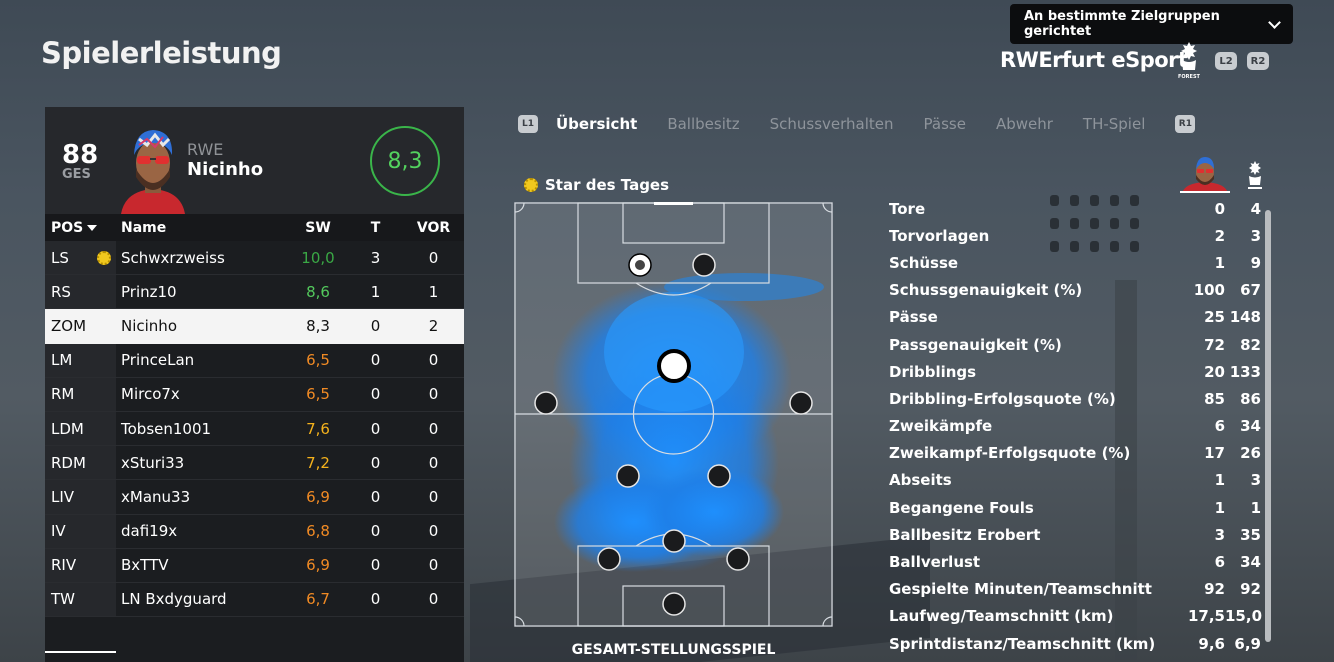 This screenshot has width=1334, height=662. I want to click on table-row: LDM Tobsen1001 7,6 0 0, so click(254, 429).